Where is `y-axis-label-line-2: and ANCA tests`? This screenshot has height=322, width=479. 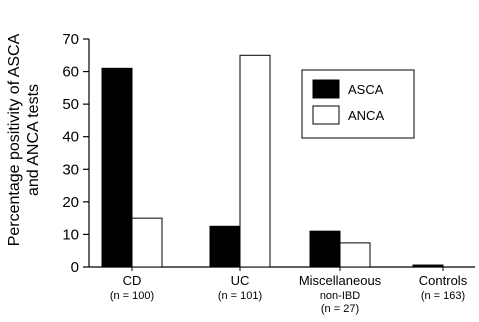 y-axis-label-line-2: and ANCA tests is located at coordinates (33, 140).